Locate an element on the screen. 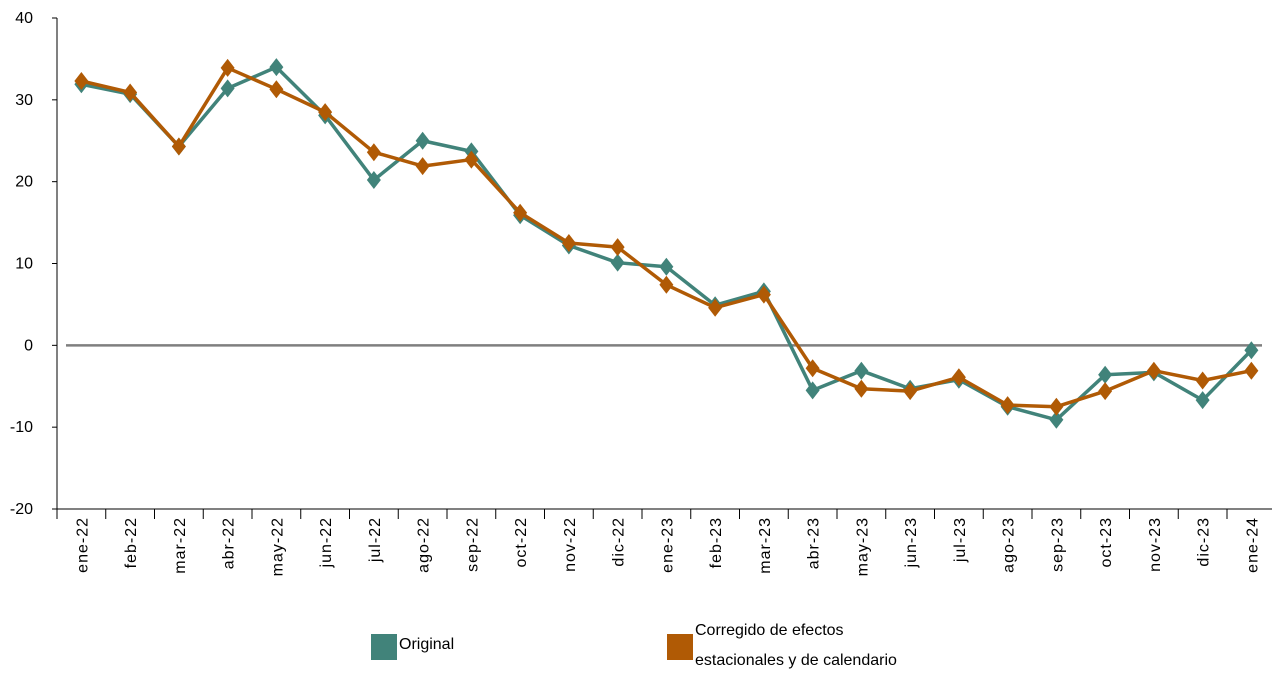 The image size is (1275, 674). y-tick-label: 10 is located at coordinates (24, 264).